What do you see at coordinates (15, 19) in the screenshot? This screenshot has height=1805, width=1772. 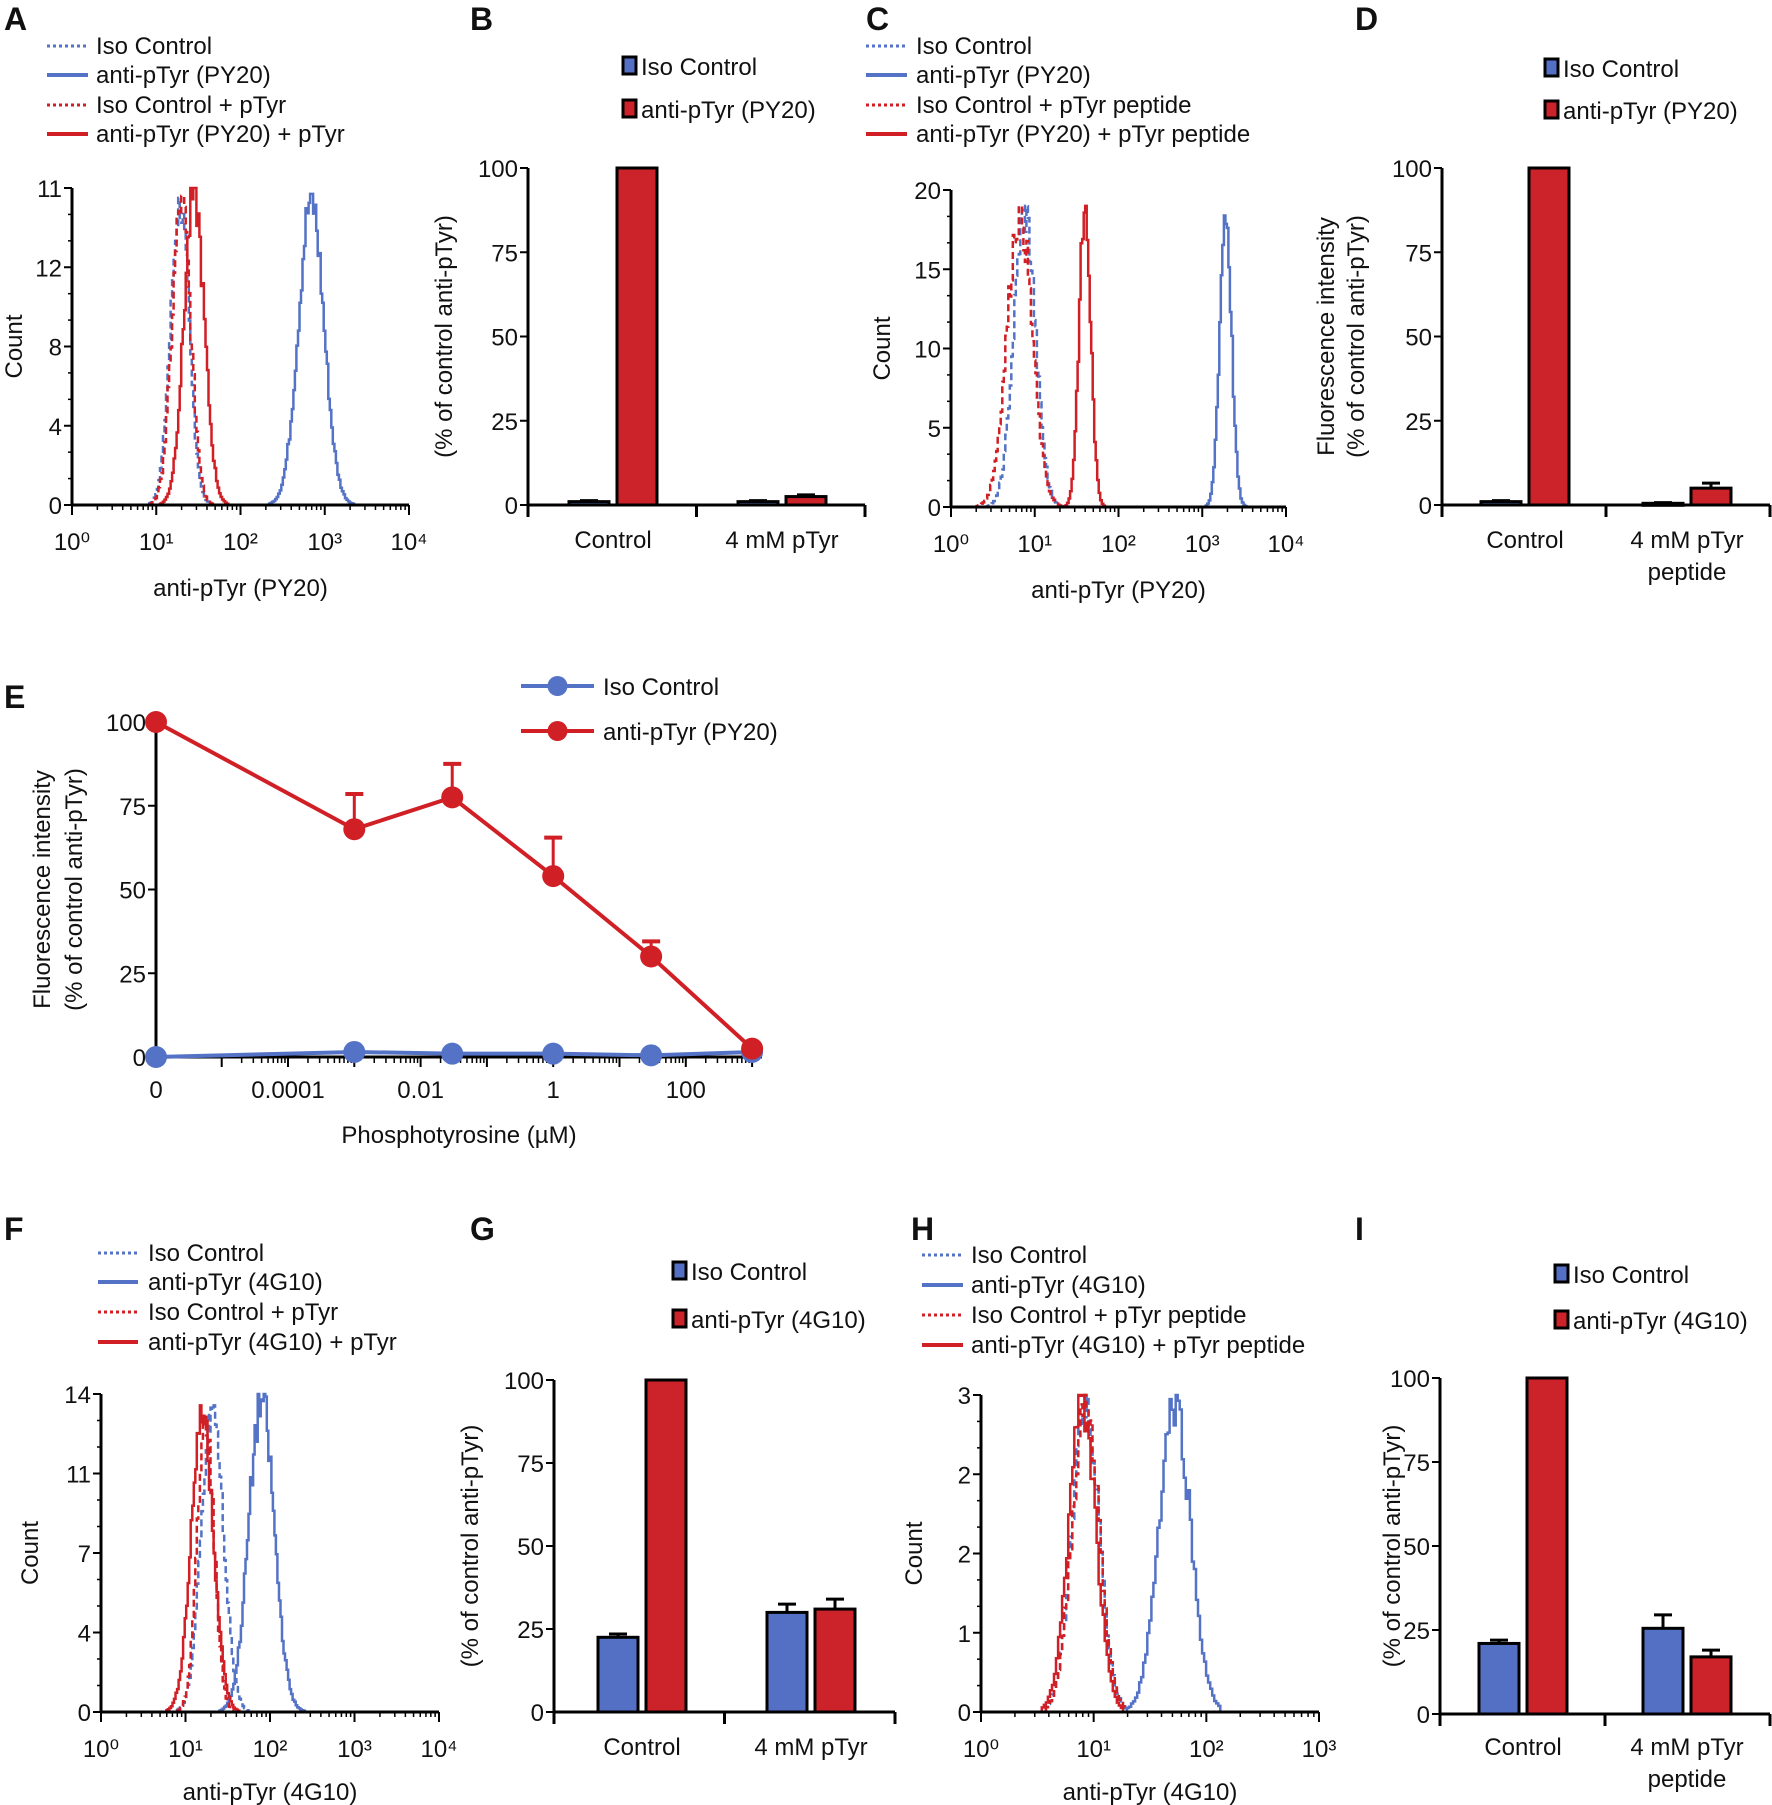 I see `panel-letter: A` at bounding box center [15, 19].